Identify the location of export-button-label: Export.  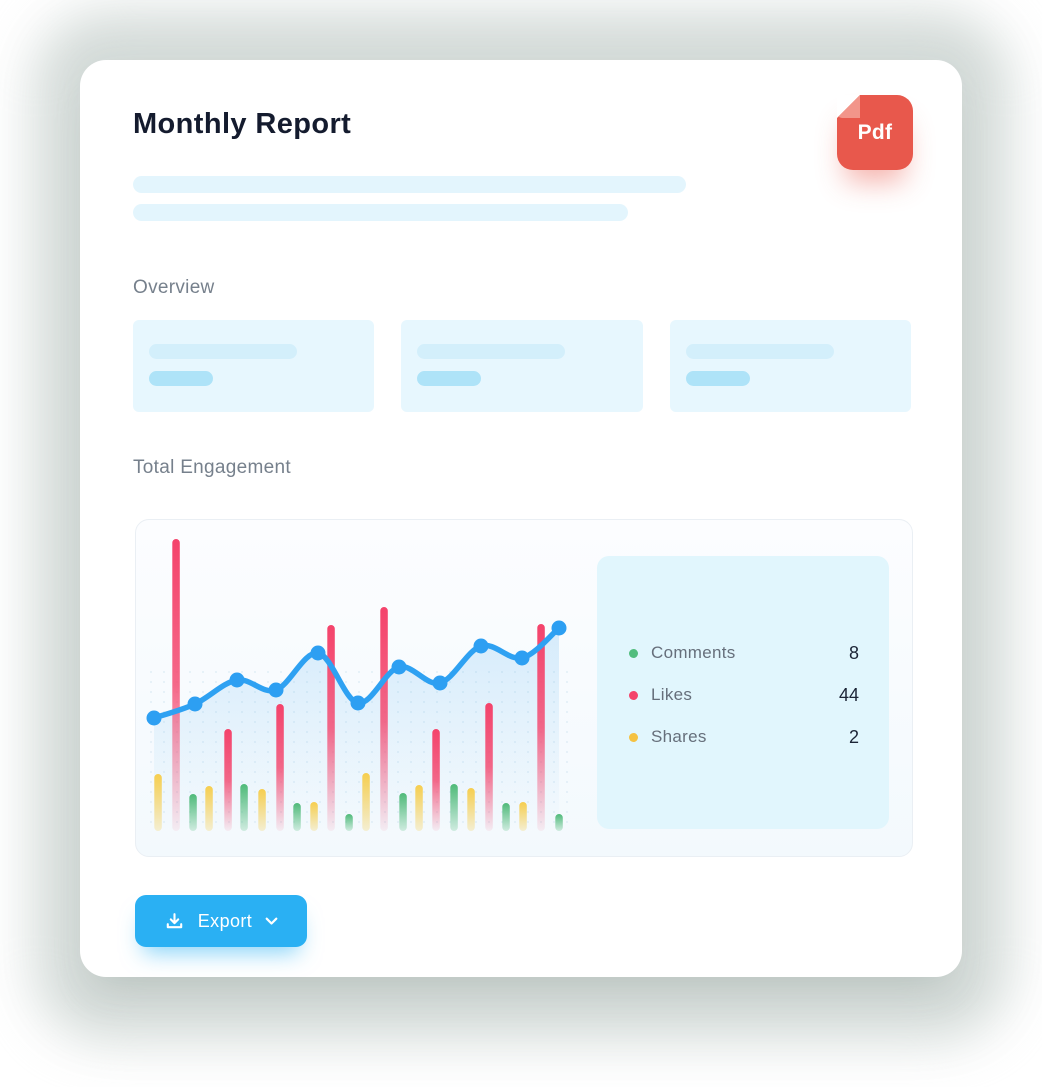
(225, 920).